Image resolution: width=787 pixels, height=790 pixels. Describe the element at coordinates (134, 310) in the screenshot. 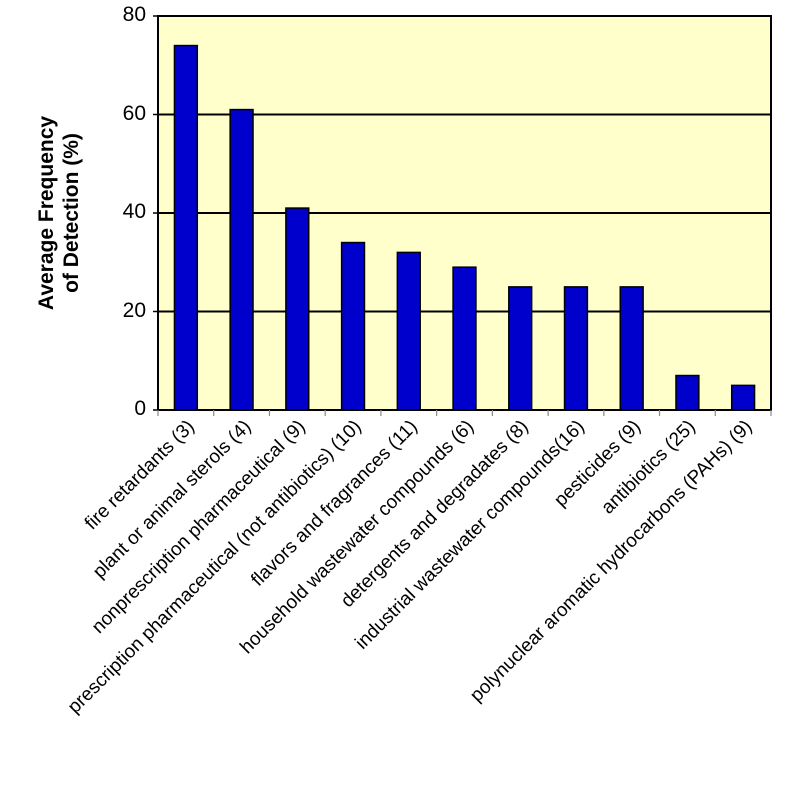

I see `y-tick-label: 20` at that location.